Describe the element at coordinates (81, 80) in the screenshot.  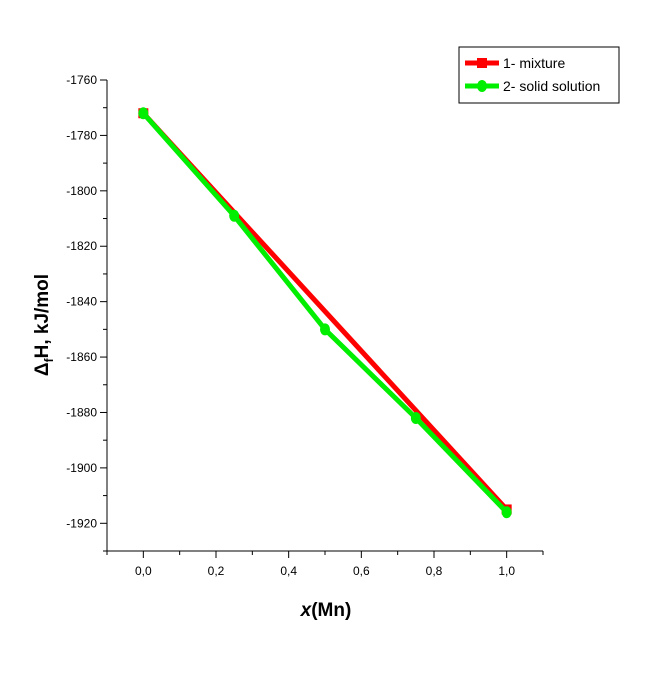
I see `y-tick-label: -1760` at that location.